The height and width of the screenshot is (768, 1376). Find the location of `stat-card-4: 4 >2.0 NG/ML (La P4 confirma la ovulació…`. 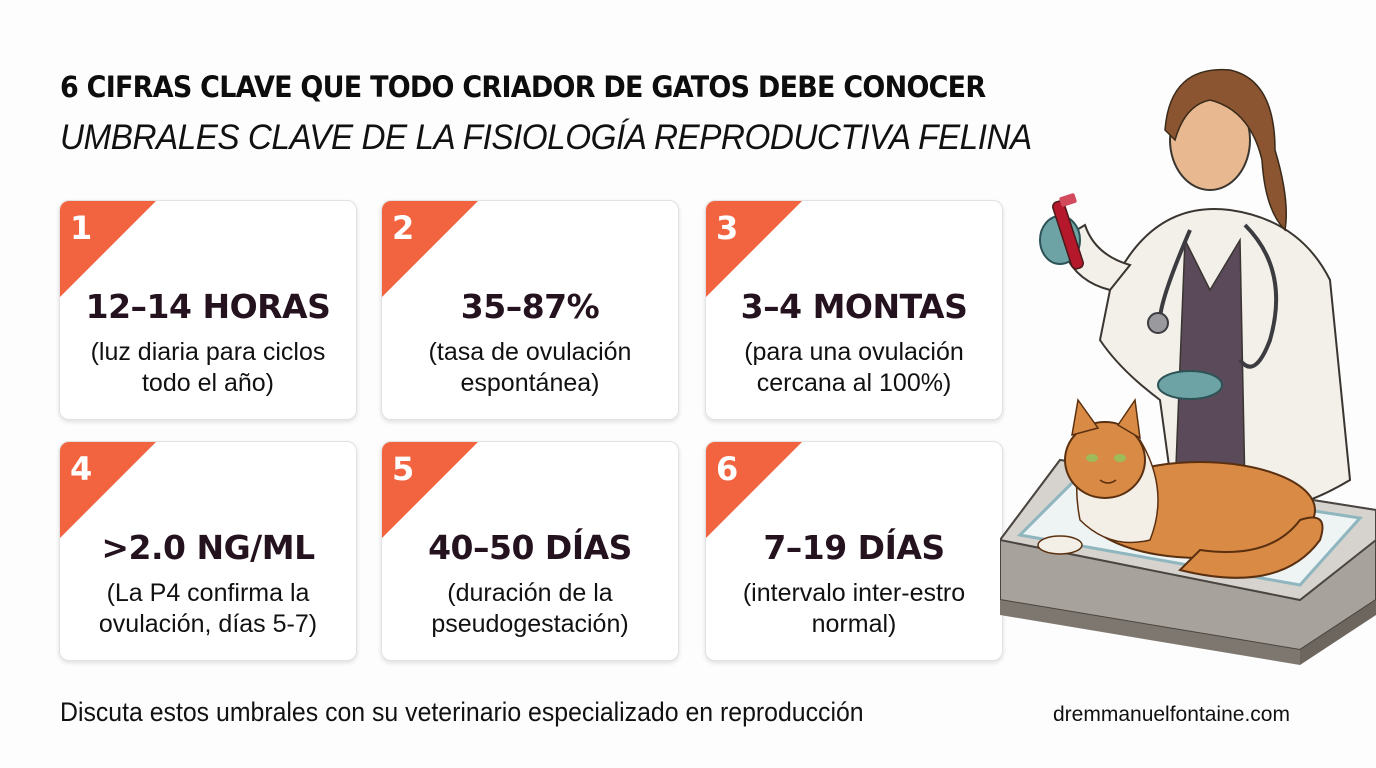

stat-card-4: 4 >2.0 NG/ML (La P4 confirma la ovulació… is located at coordinates (208, 551).